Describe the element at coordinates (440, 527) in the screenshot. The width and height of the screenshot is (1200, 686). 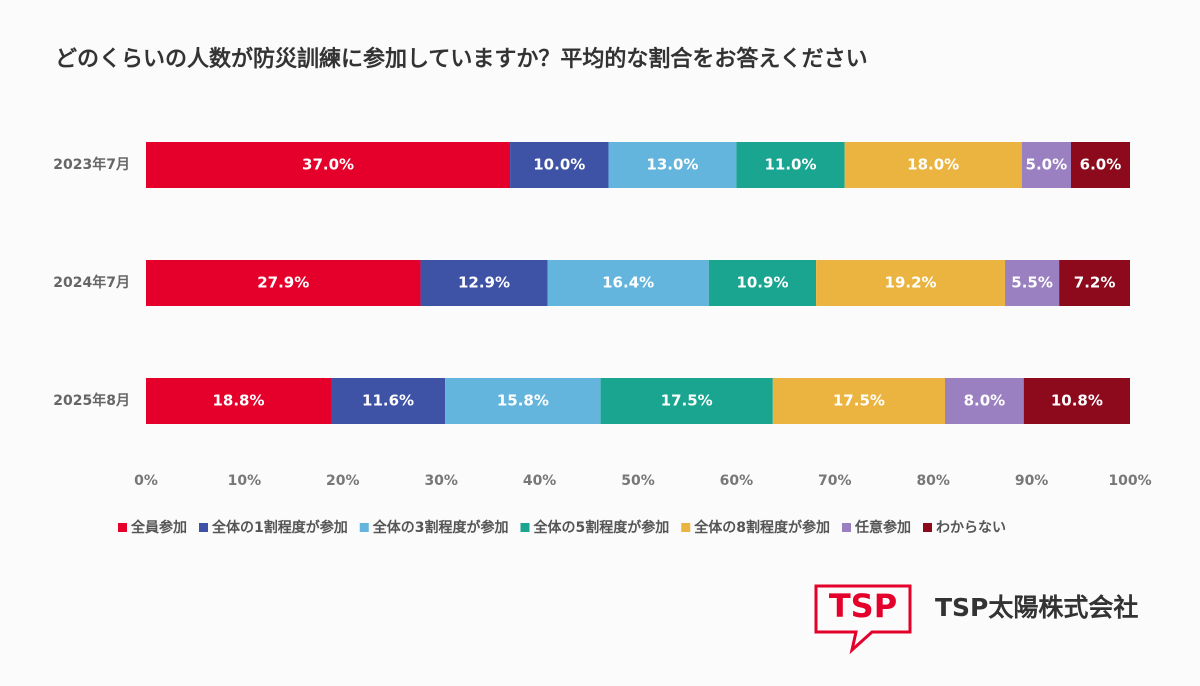
I see `legend-label: 全体の3割程度が参加` at that location.